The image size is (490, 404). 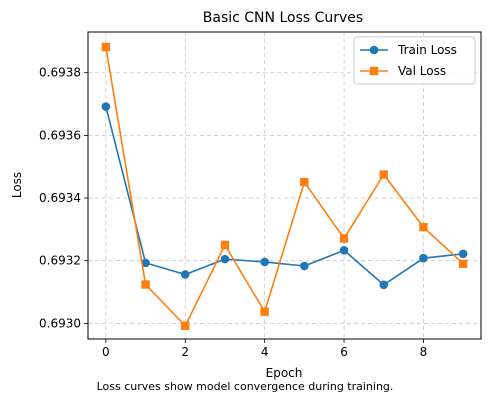 What do you see at coordinates (427, 50) in the screenshot?
I see `legend-label: Train Loss` at bounding box center [427, 50].